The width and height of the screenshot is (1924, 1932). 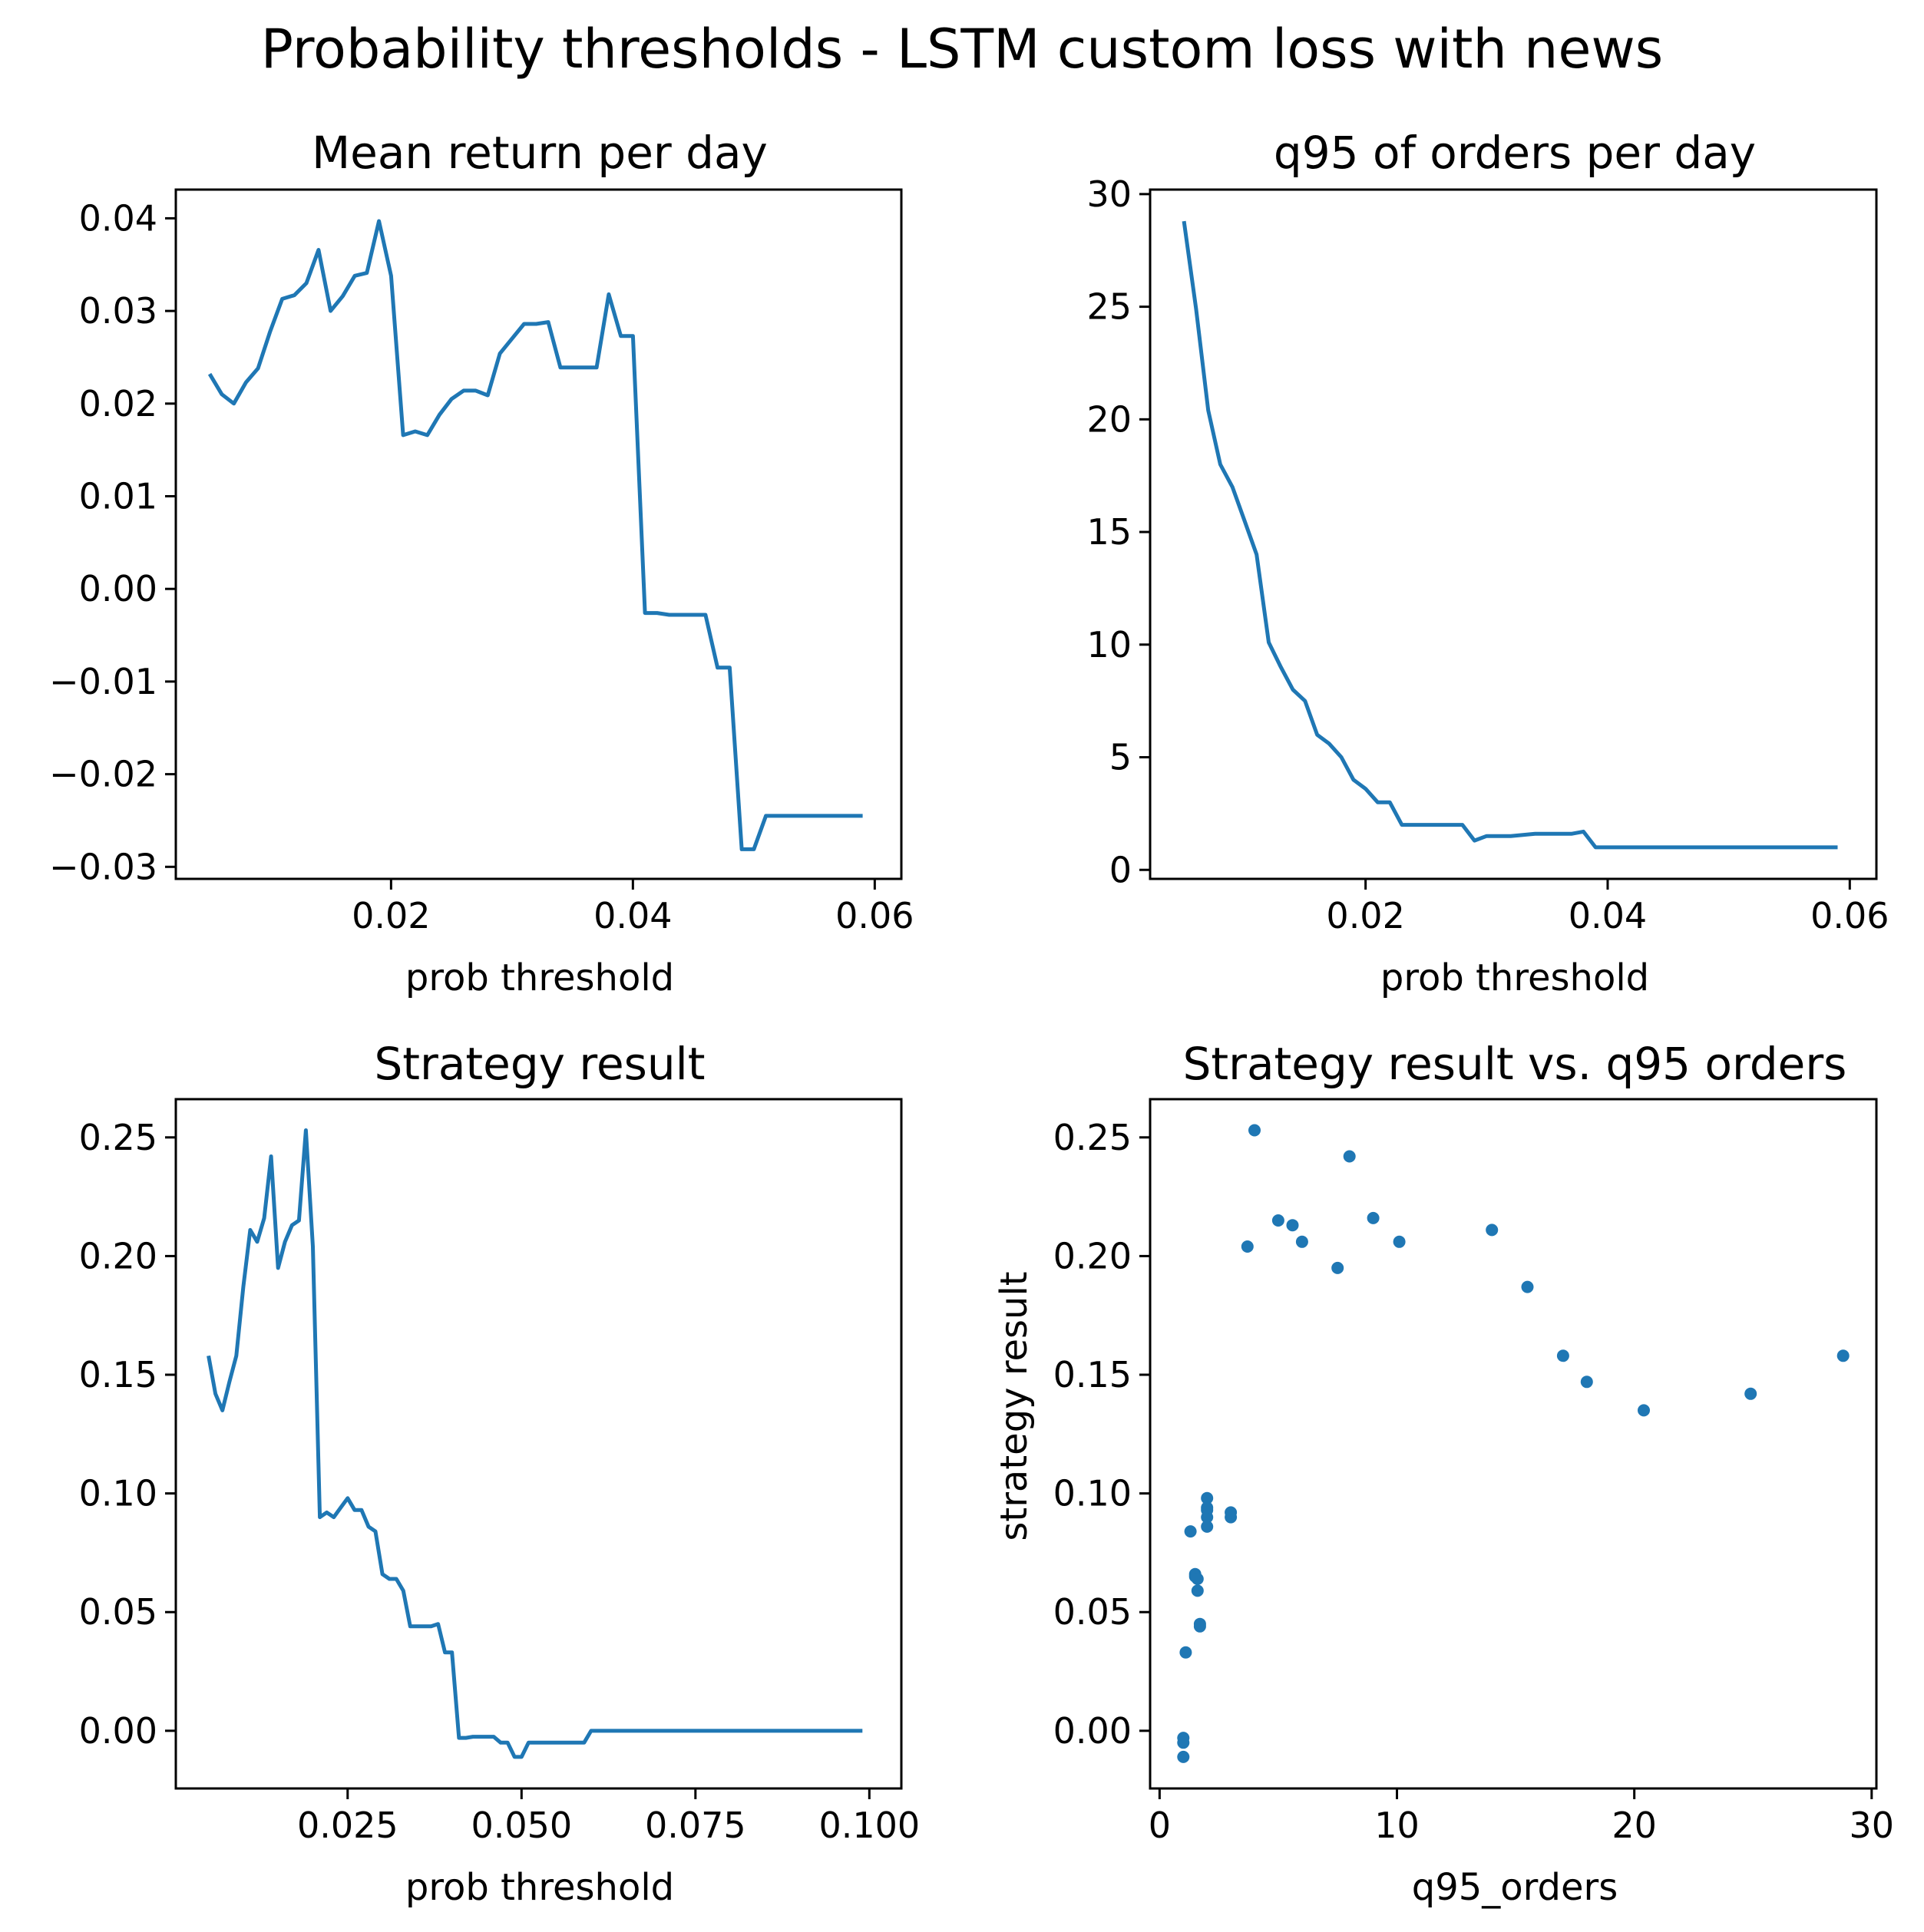 I want to click on panel-title: Mean return per day, so click(x=540, y=153).